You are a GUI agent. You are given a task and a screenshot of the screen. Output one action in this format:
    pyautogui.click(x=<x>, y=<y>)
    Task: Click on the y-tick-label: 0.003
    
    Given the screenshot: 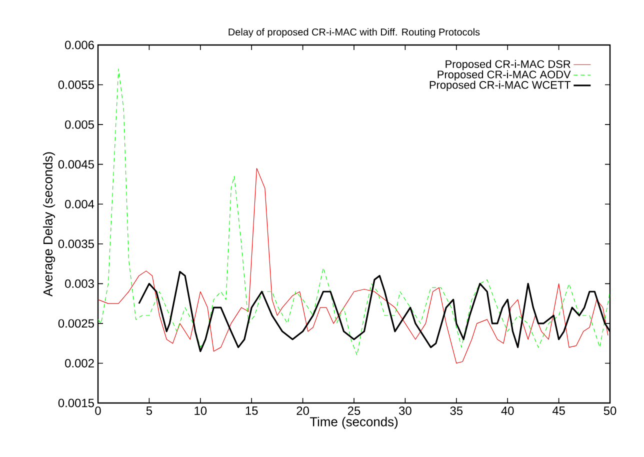 What is the action you would take?
    pyautogui.click(x=79, y=283)
    